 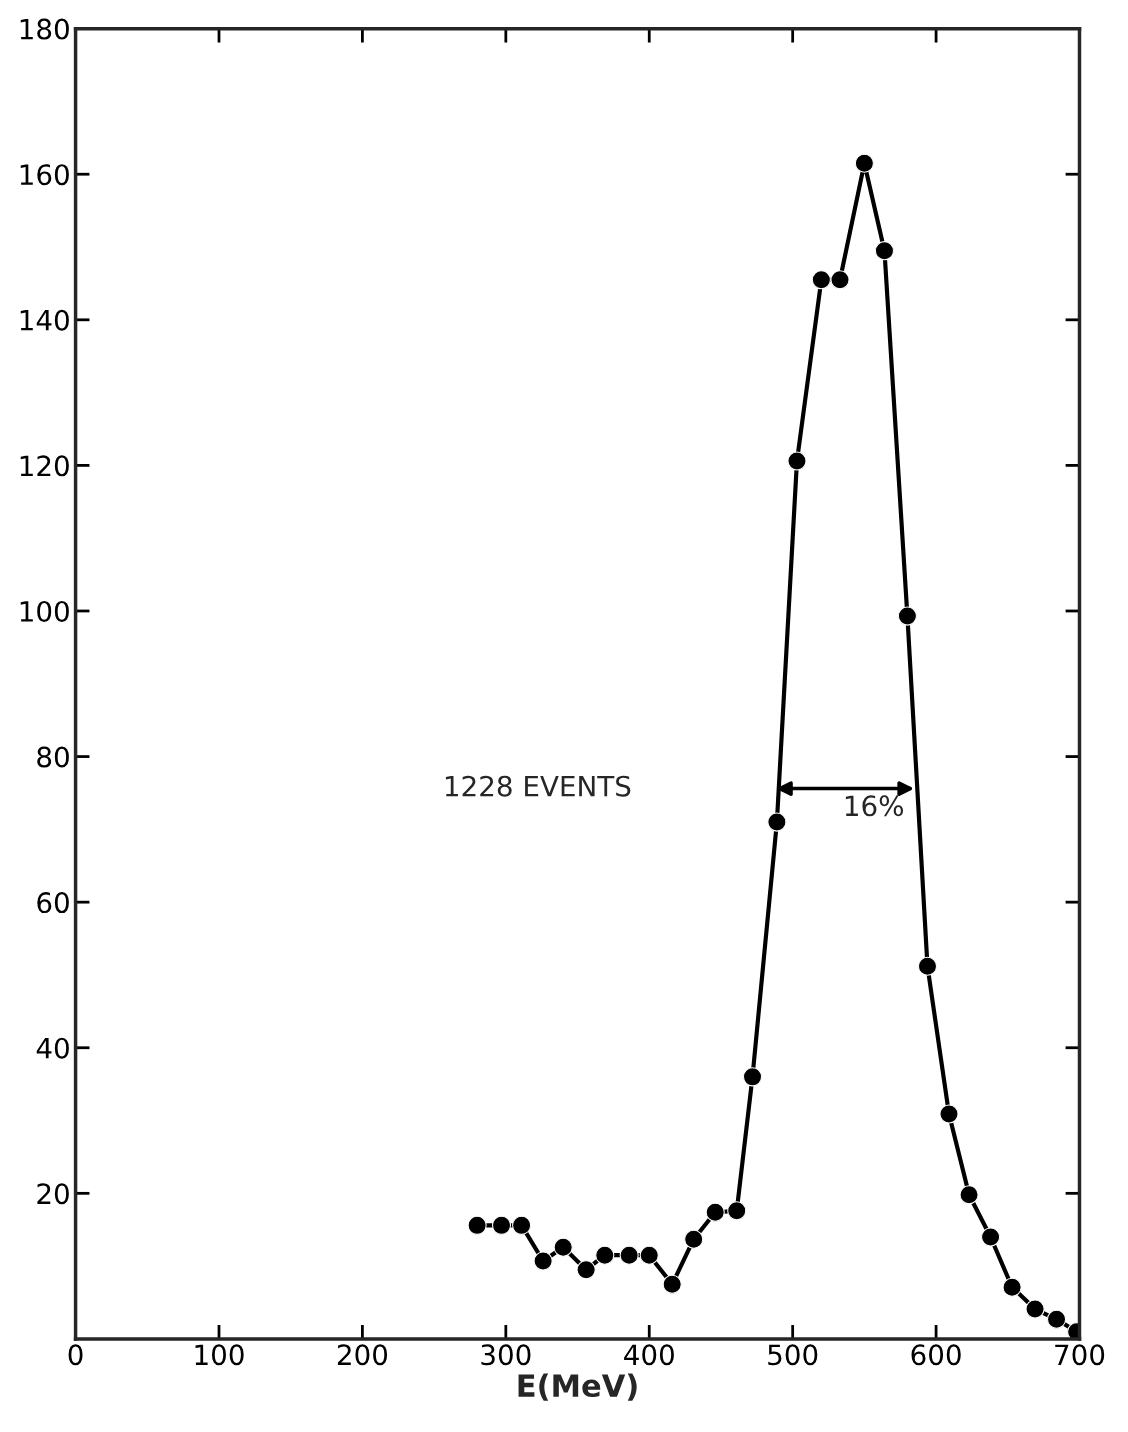 I want to click on x-tick-label: 600, so click(x=936, y=1355).